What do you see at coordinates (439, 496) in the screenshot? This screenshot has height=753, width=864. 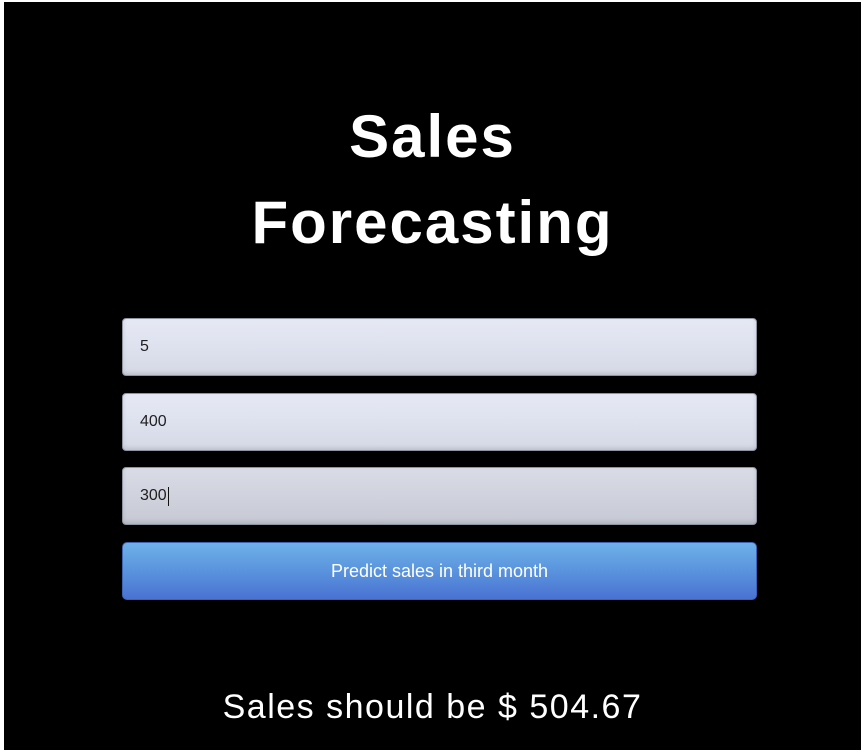 I see `third-input: 300` at bounding box center [439, 496].